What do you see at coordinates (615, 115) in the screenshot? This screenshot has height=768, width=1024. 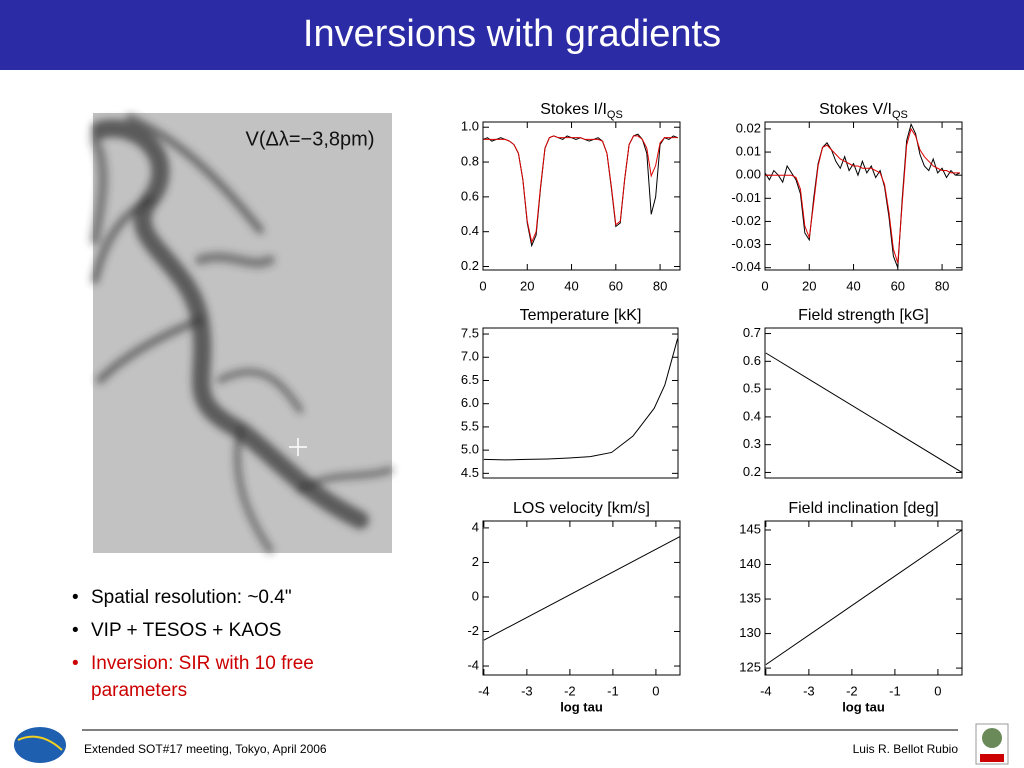 I see `chart-title-sub: QS` at bounding box center [615, 115].